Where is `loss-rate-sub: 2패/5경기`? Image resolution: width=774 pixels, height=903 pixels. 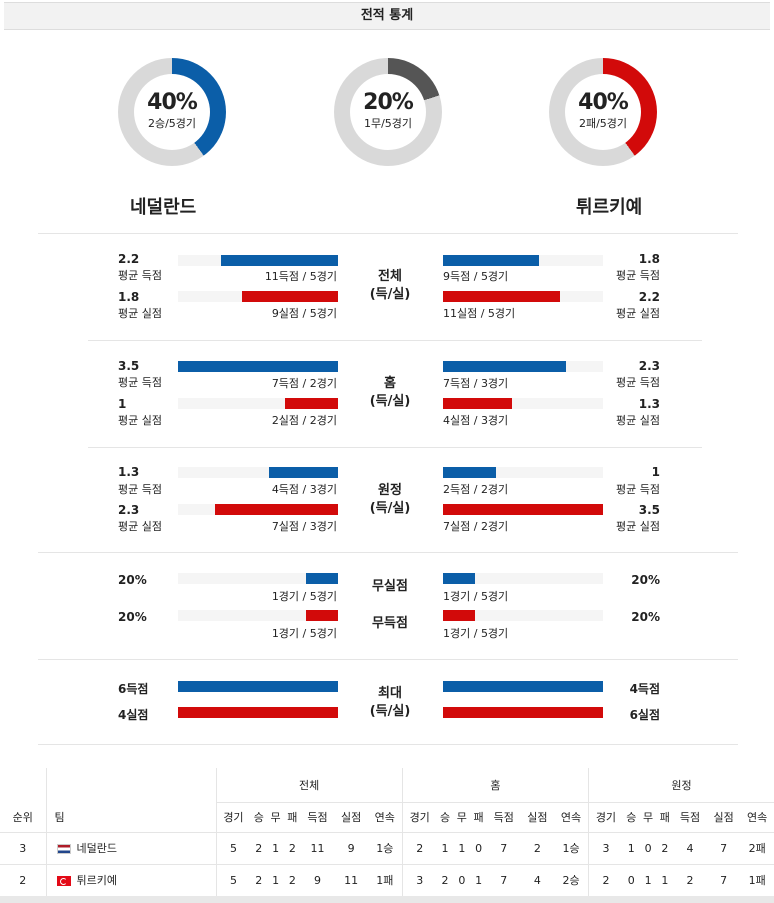 loss-rate-sub: 2패/5경기 is located at coordinates (603, 123).